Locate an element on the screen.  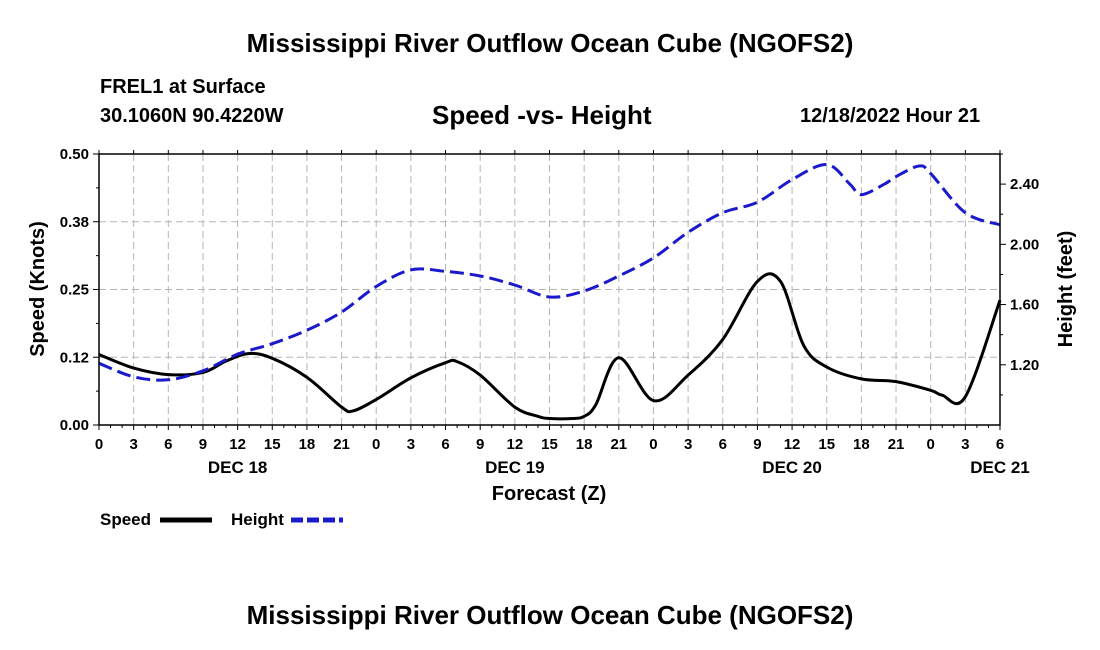
y-tick-label: 0.38 is located at coordinates (74, 222).